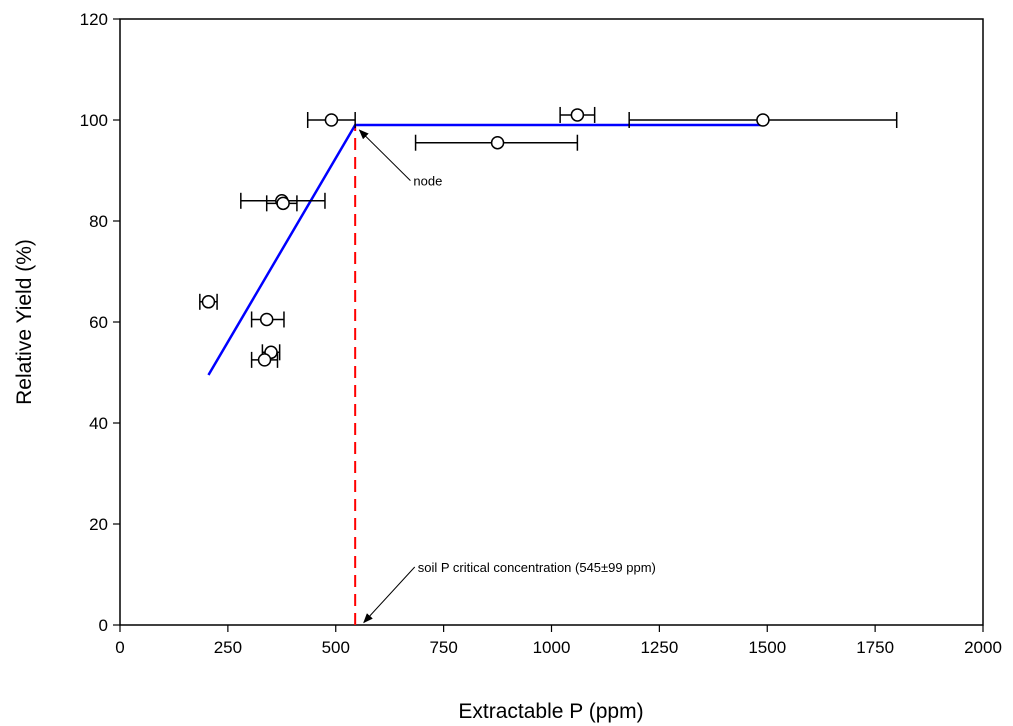 The height and width of the screenshot is (726, 1013). I want to click on x-tick-label: 1000, so click(552, 647).